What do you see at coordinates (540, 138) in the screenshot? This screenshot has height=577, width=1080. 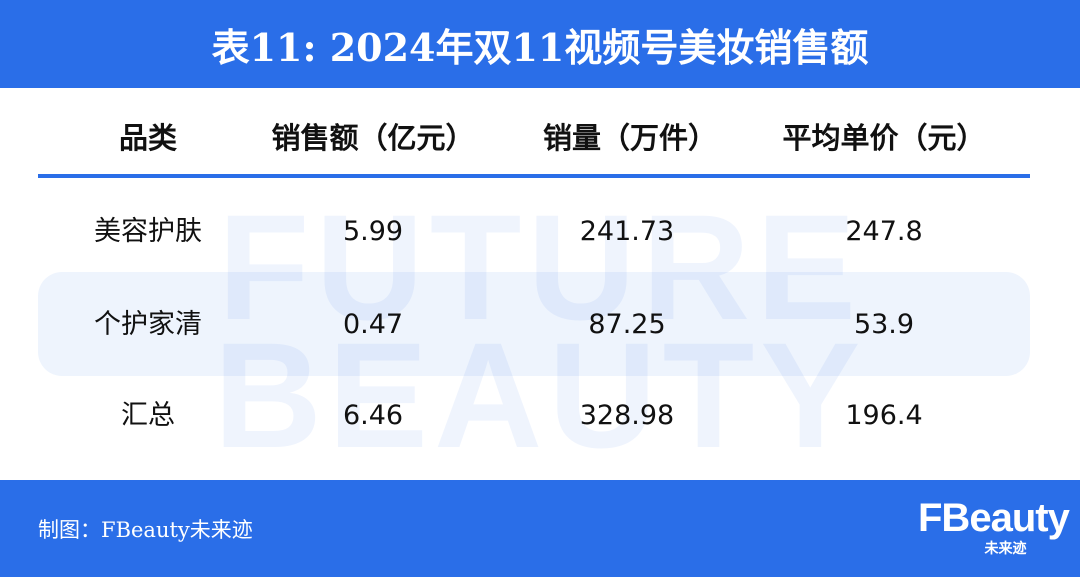 I see `table-header: 品类 销售额（亿元） 销量（万件） 平均单价（元）` at bounding box center [540, 138].